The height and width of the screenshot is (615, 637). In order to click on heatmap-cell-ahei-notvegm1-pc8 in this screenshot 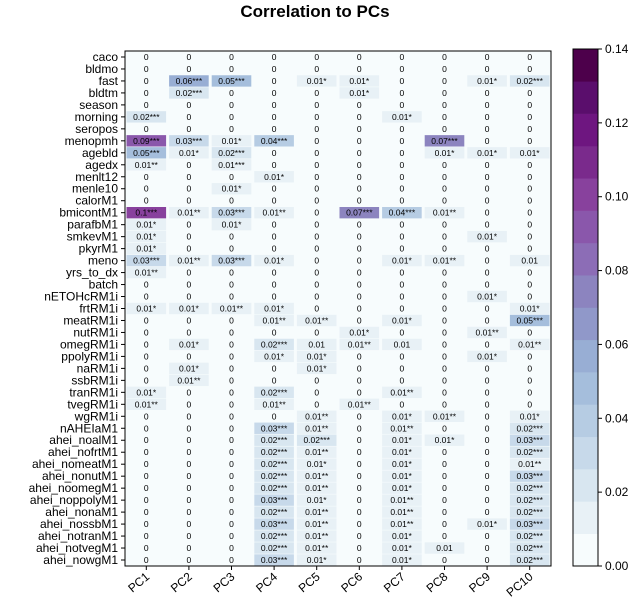, I will do `click(444, 548)`.